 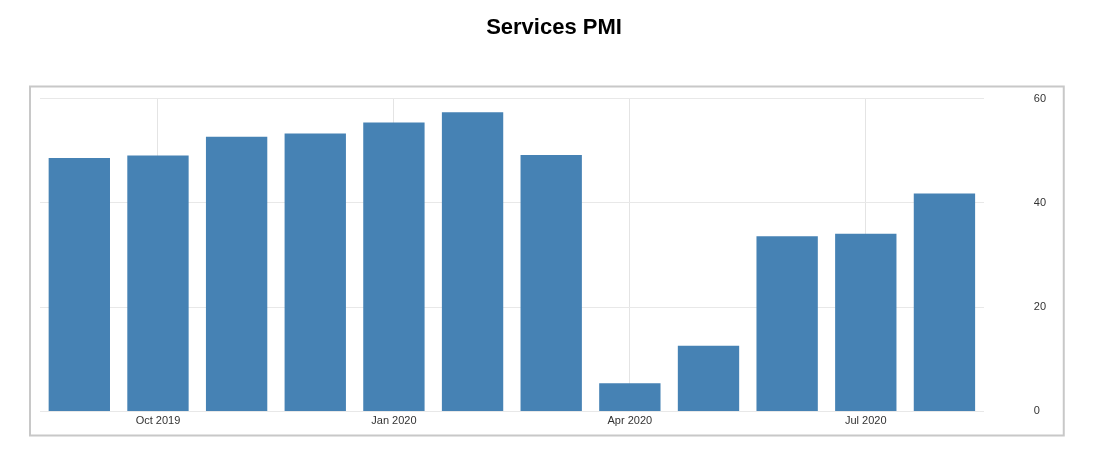 What do you see at coordinates (554, 27) in the screenshot?
I see `chart-title: Services PMI` at bounding box center [554, 27].